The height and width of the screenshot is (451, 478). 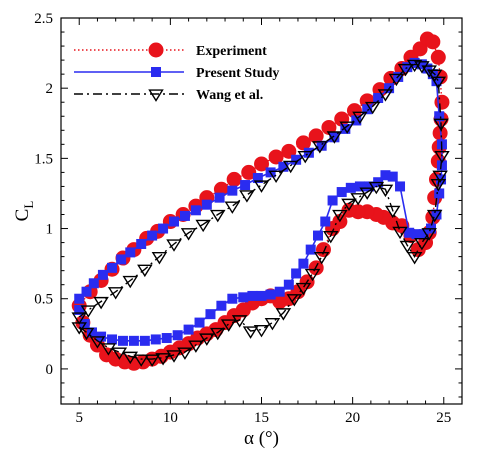 What do you see at coordinates (79, 418) in the screenshot?
I see `x-tick-label: 5` at bounding box center [79, 418].